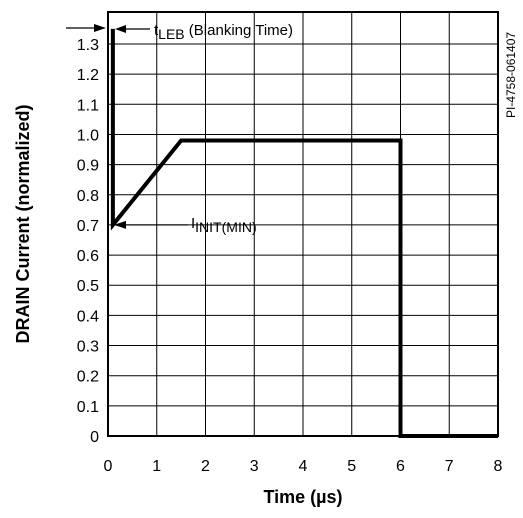 This screenshot has width=523, height=518. What do you see at coordinates (100, 28) in the screenshot?
I see `top-arrow-head` at bounding box center [100, 28].